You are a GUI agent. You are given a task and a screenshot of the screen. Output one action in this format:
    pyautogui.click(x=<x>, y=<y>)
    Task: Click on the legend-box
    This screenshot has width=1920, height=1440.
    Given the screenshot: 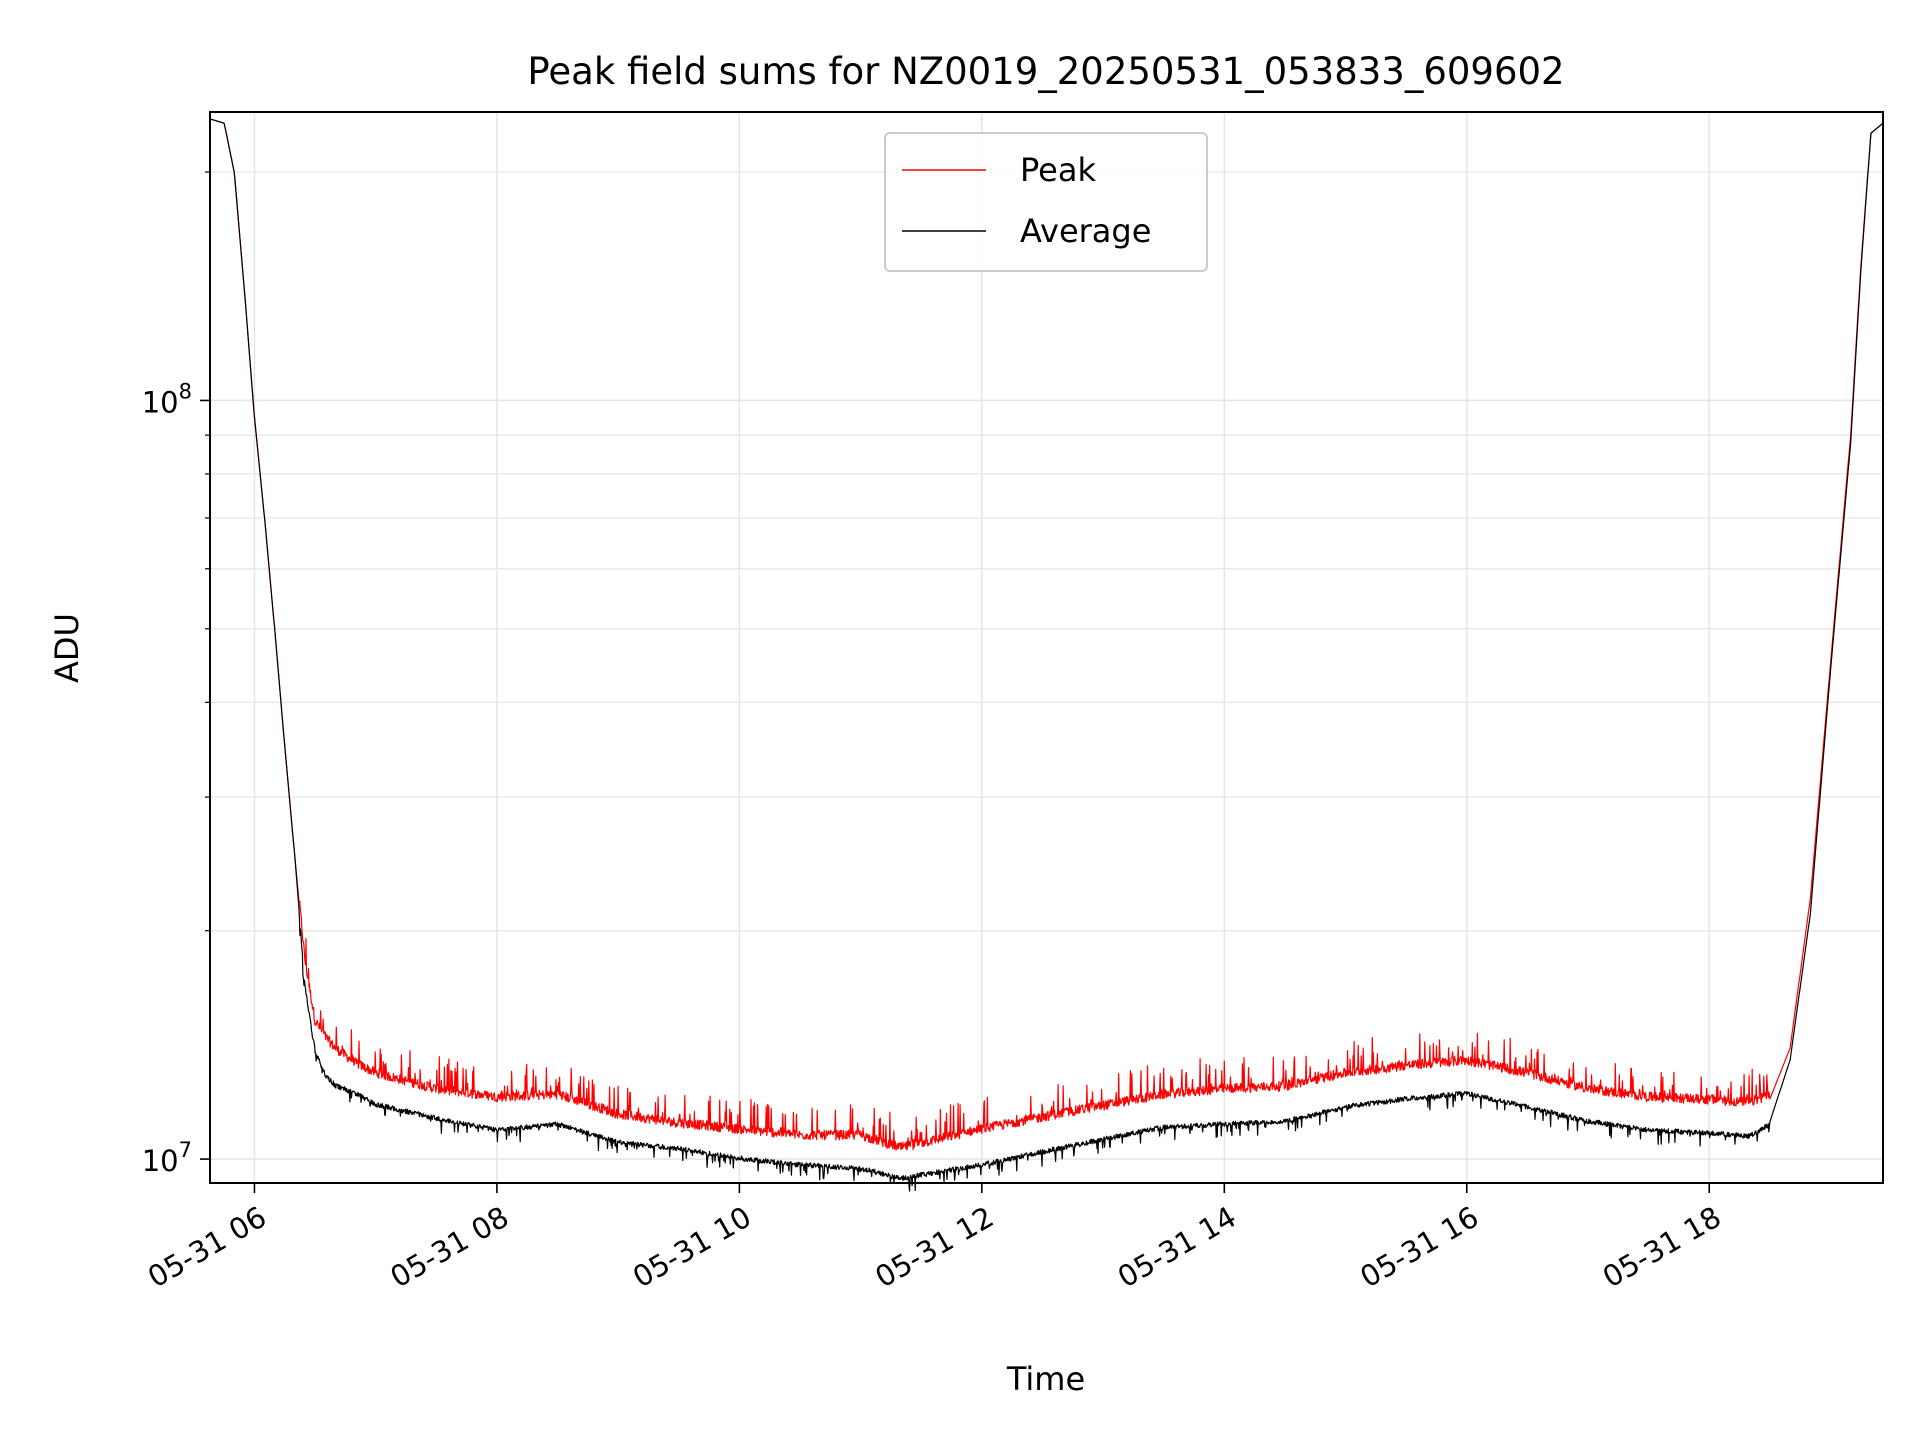 What is the action you would take?
    pyautogui.click(x=1046, y=202)
    